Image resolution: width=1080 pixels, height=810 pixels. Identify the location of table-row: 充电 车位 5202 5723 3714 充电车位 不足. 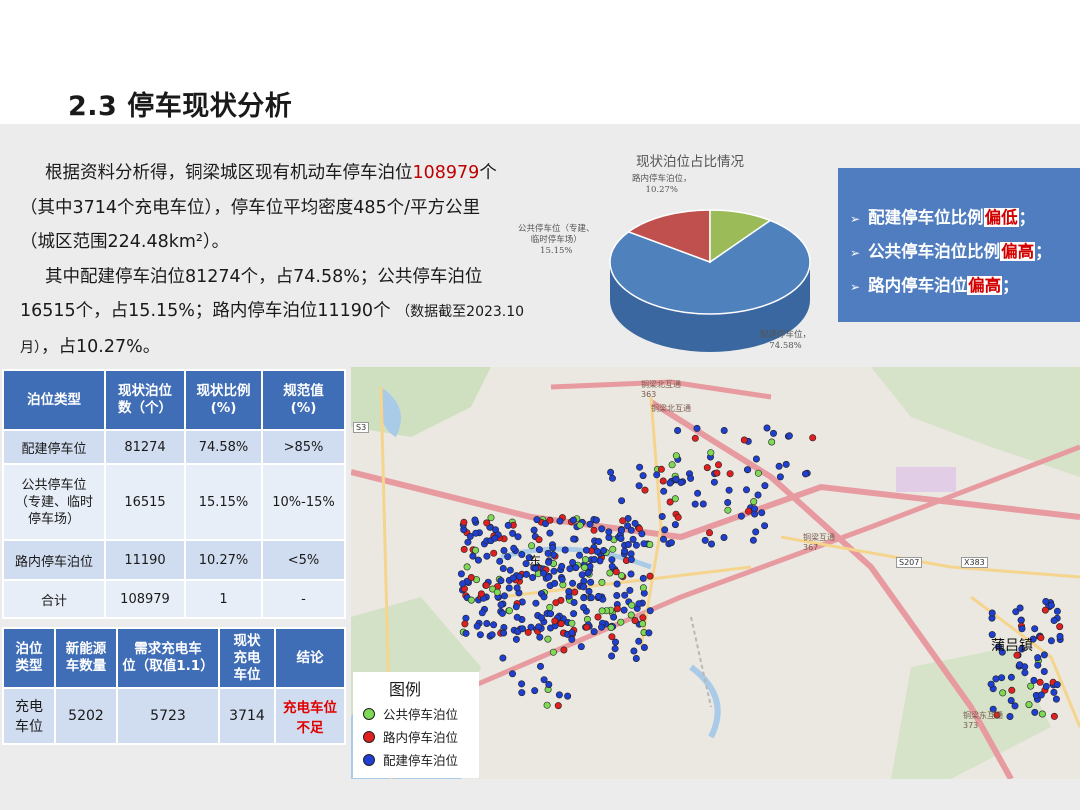
(174, 716).